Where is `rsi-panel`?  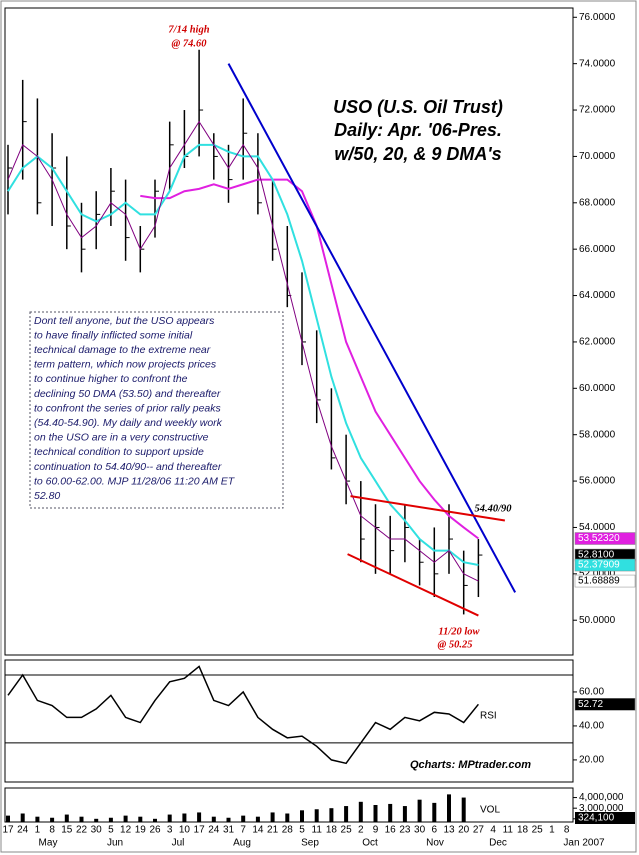
rsi-panel is located at coordinates (289, 721).